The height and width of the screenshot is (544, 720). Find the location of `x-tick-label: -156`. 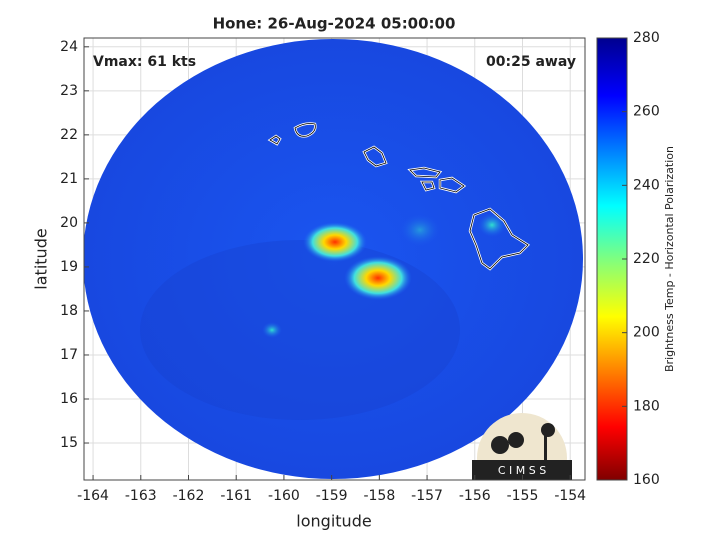

x-tick-label: -156 is located at coordinates (475, 496).